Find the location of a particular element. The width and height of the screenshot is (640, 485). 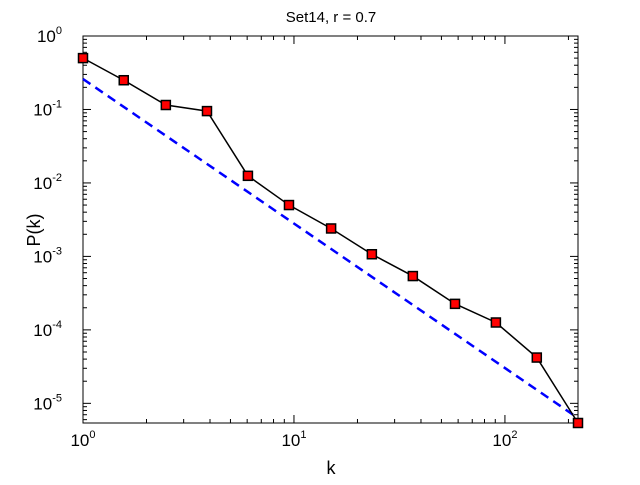

x-tick-label: 10¹ is located at coordinates (293, 439).